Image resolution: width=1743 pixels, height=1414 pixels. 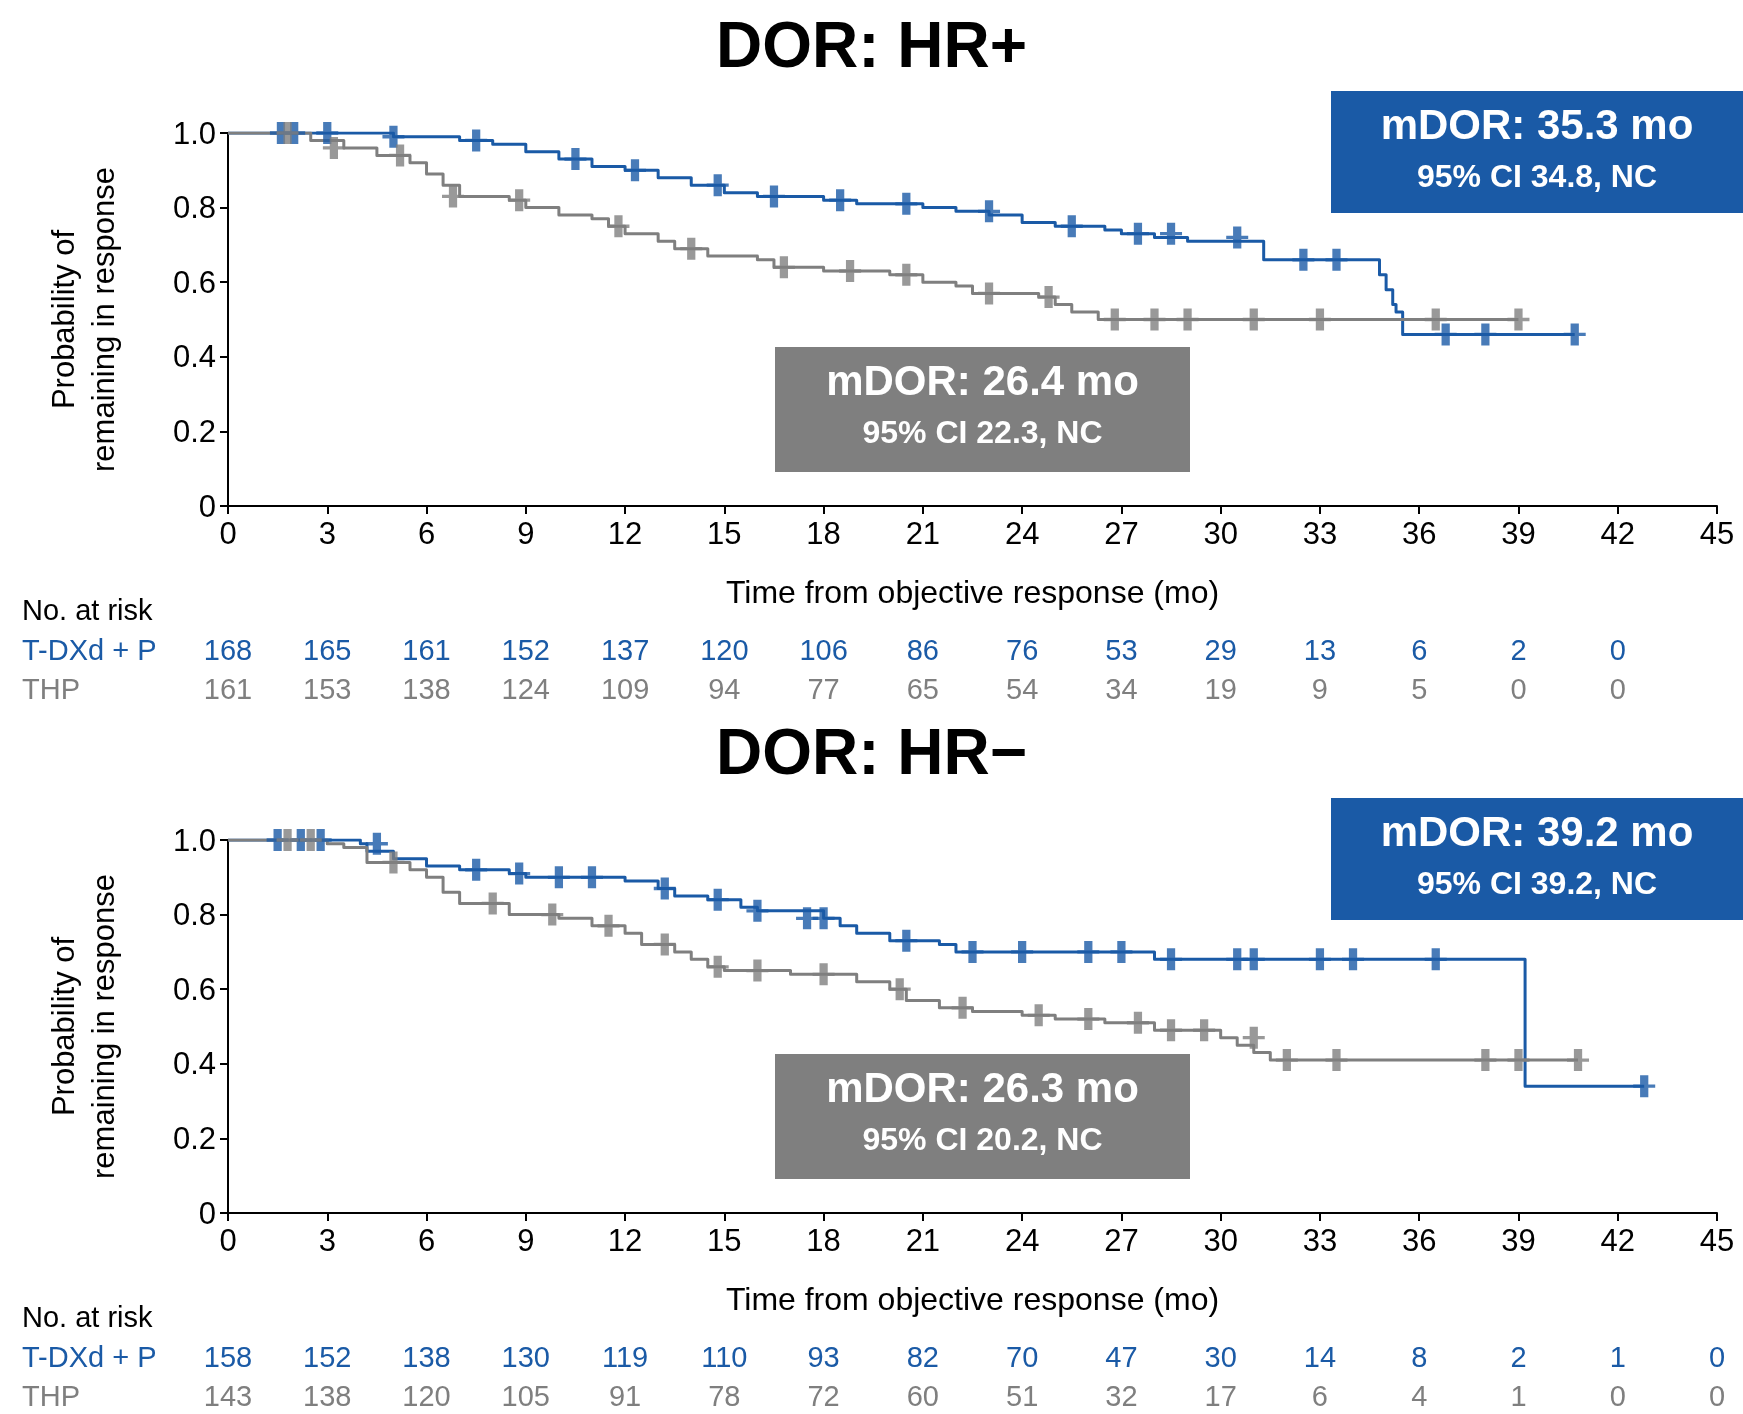 I want to click on text: THP, so click(x=51, y=689).